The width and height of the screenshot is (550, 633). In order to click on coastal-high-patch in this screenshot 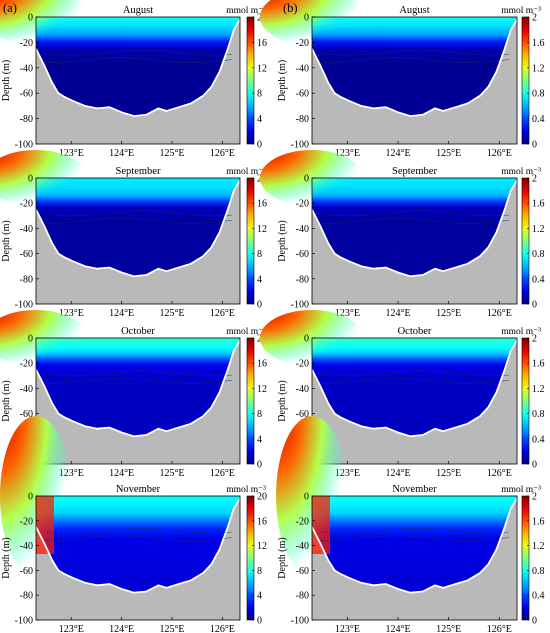, I will do `click(44, 22)`.